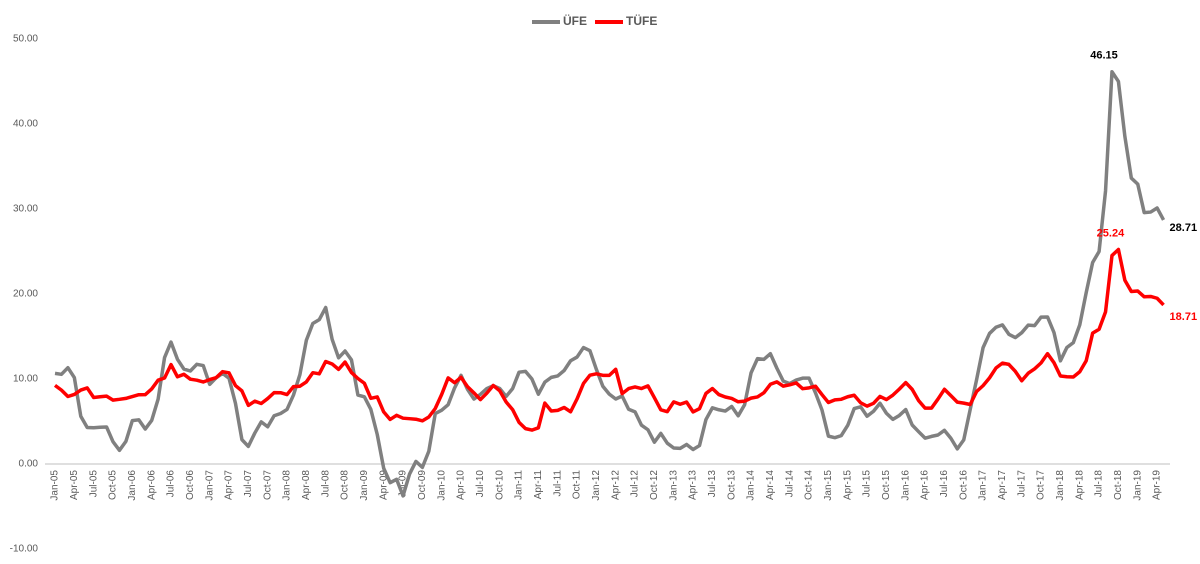 Image resolution: width=1200 pixels, height=564 pixels. What do you see at coordinates (25, 39) in the screenshot?
I see `y-tick-label: 50.00` at bounding box center [25, 39].